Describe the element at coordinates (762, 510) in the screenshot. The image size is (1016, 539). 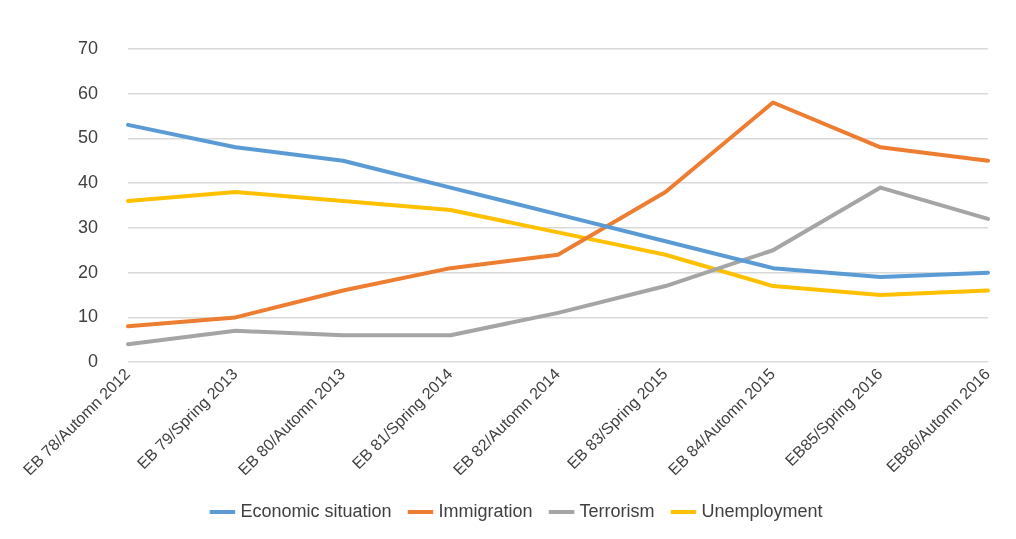
I see `legend-label: Unemployment` at that location.